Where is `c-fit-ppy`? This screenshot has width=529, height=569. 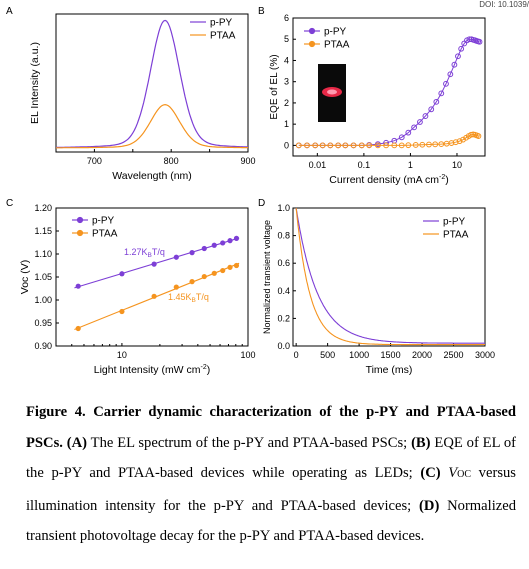 c-fit-ppy is located at coordinates (157, 263).